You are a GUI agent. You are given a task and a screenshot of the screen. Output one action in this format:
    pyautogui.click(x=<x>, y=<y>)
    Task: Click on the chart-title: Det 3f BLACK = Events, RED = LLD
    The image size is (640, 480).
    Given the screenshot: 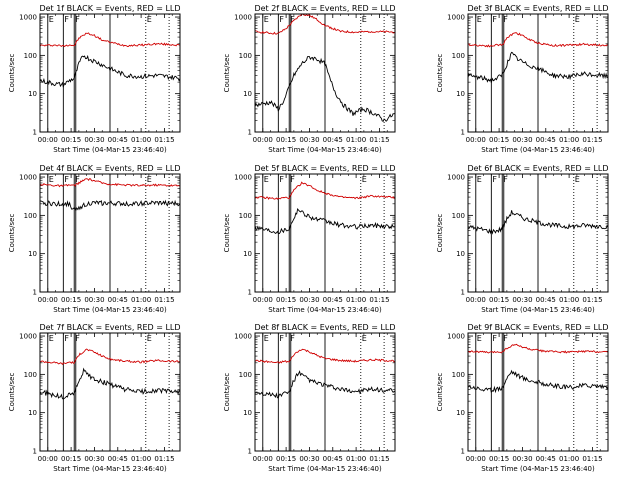 What is the action you would take?
    pyautogui.click(x=537, y=8)
    